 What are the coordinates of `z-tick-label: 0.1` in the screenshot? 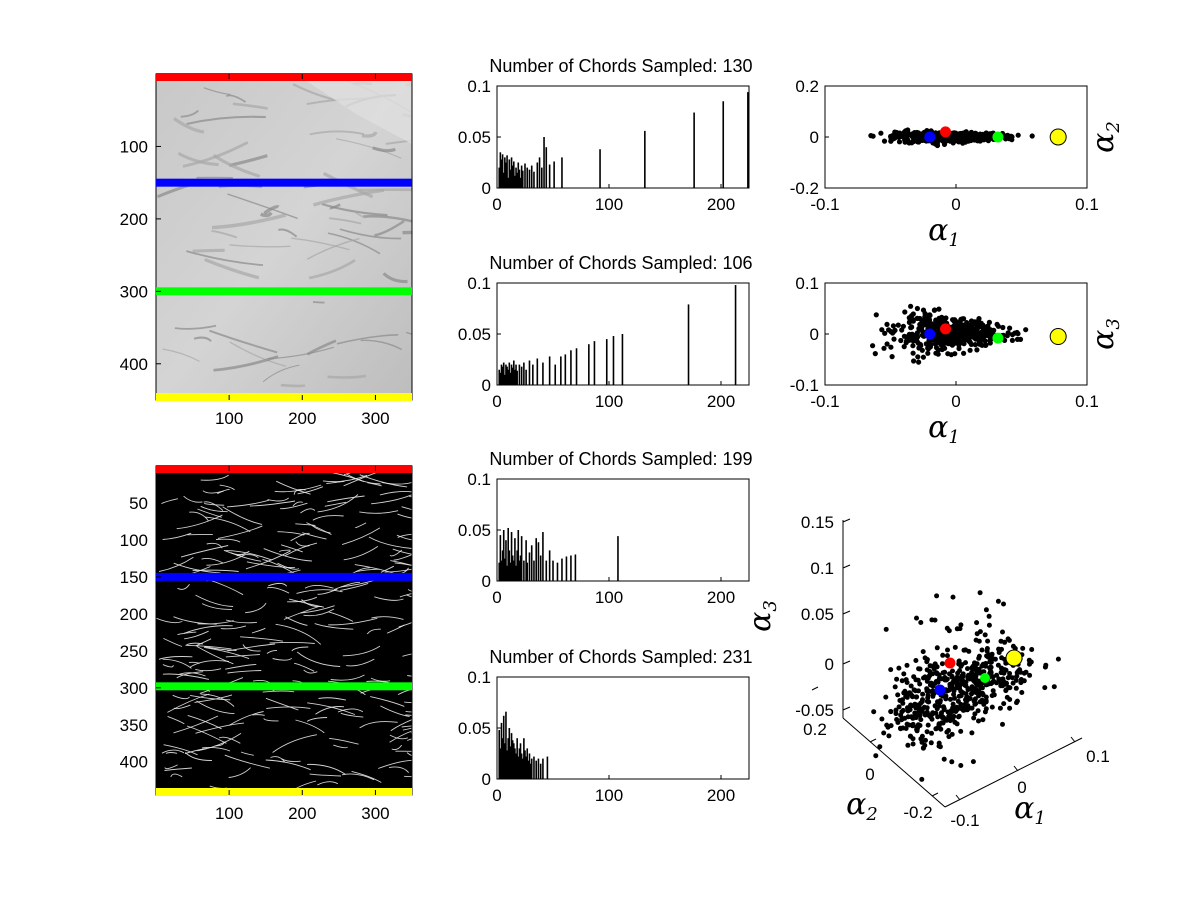 It's located at (822, 568).